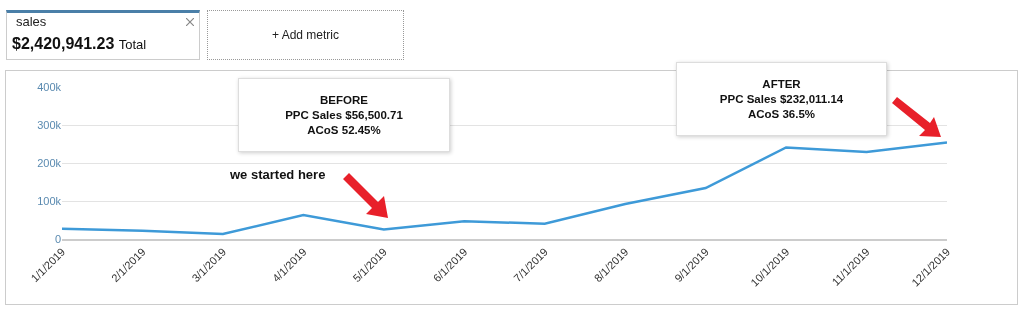 This screenshot has height=311, width=1024. Describe the element at coordinates (49, 162) in the screenshot. I see `y-tick-label: 200k` at that location.